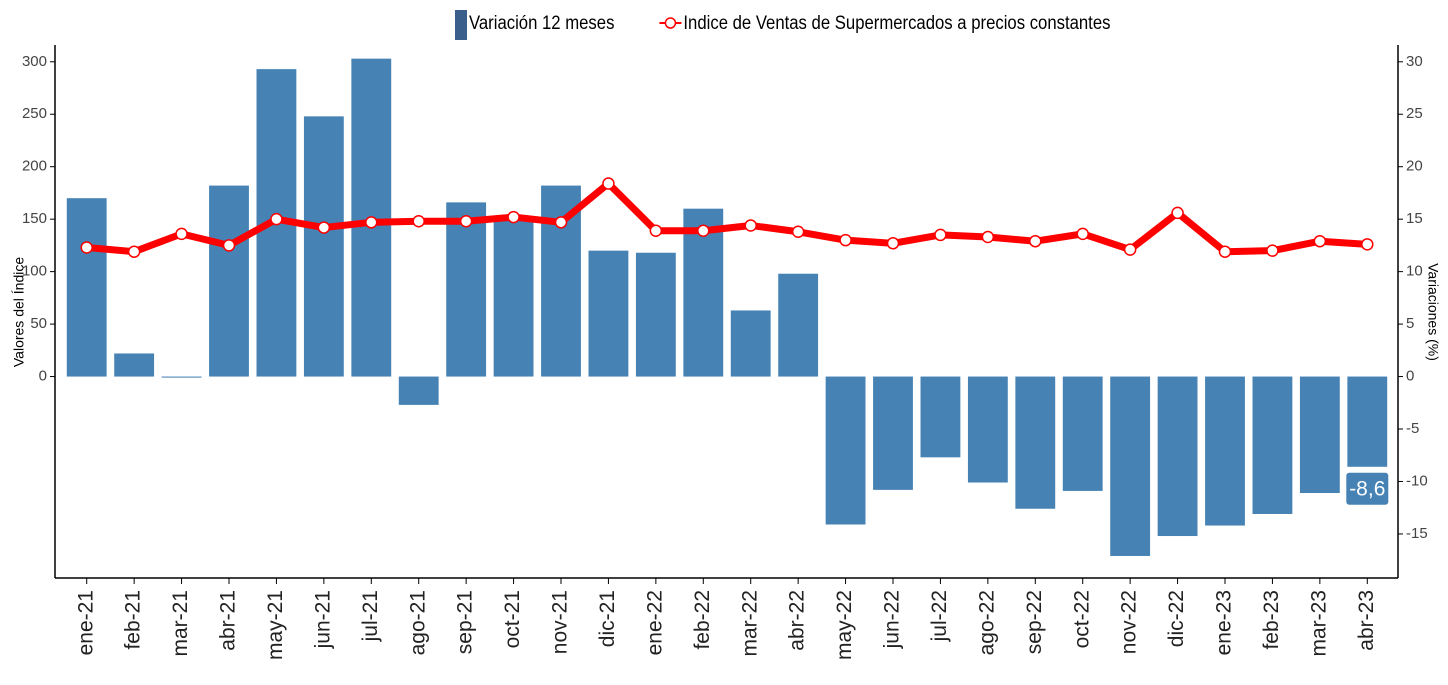 The image size is (1448, 685). I want to click on x-tick-label: ago-21, so click(417, 622).